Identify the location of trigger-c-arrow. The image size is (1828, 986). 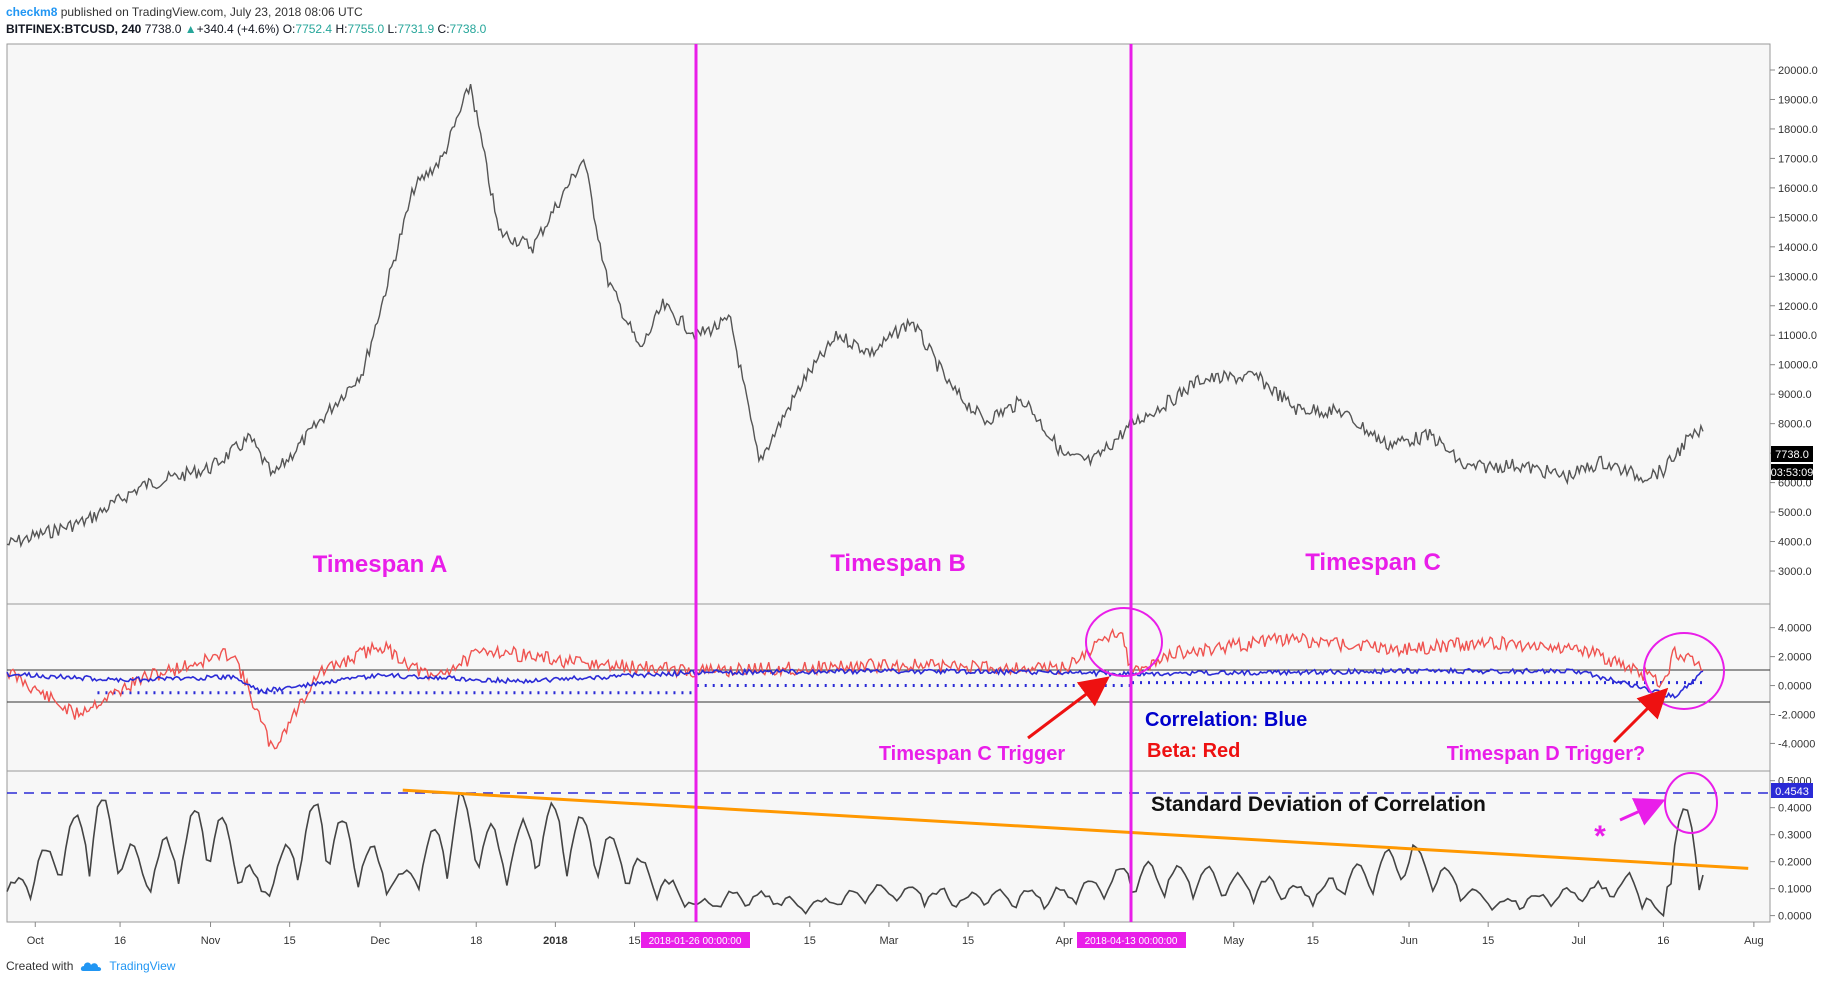
(1068, 708).